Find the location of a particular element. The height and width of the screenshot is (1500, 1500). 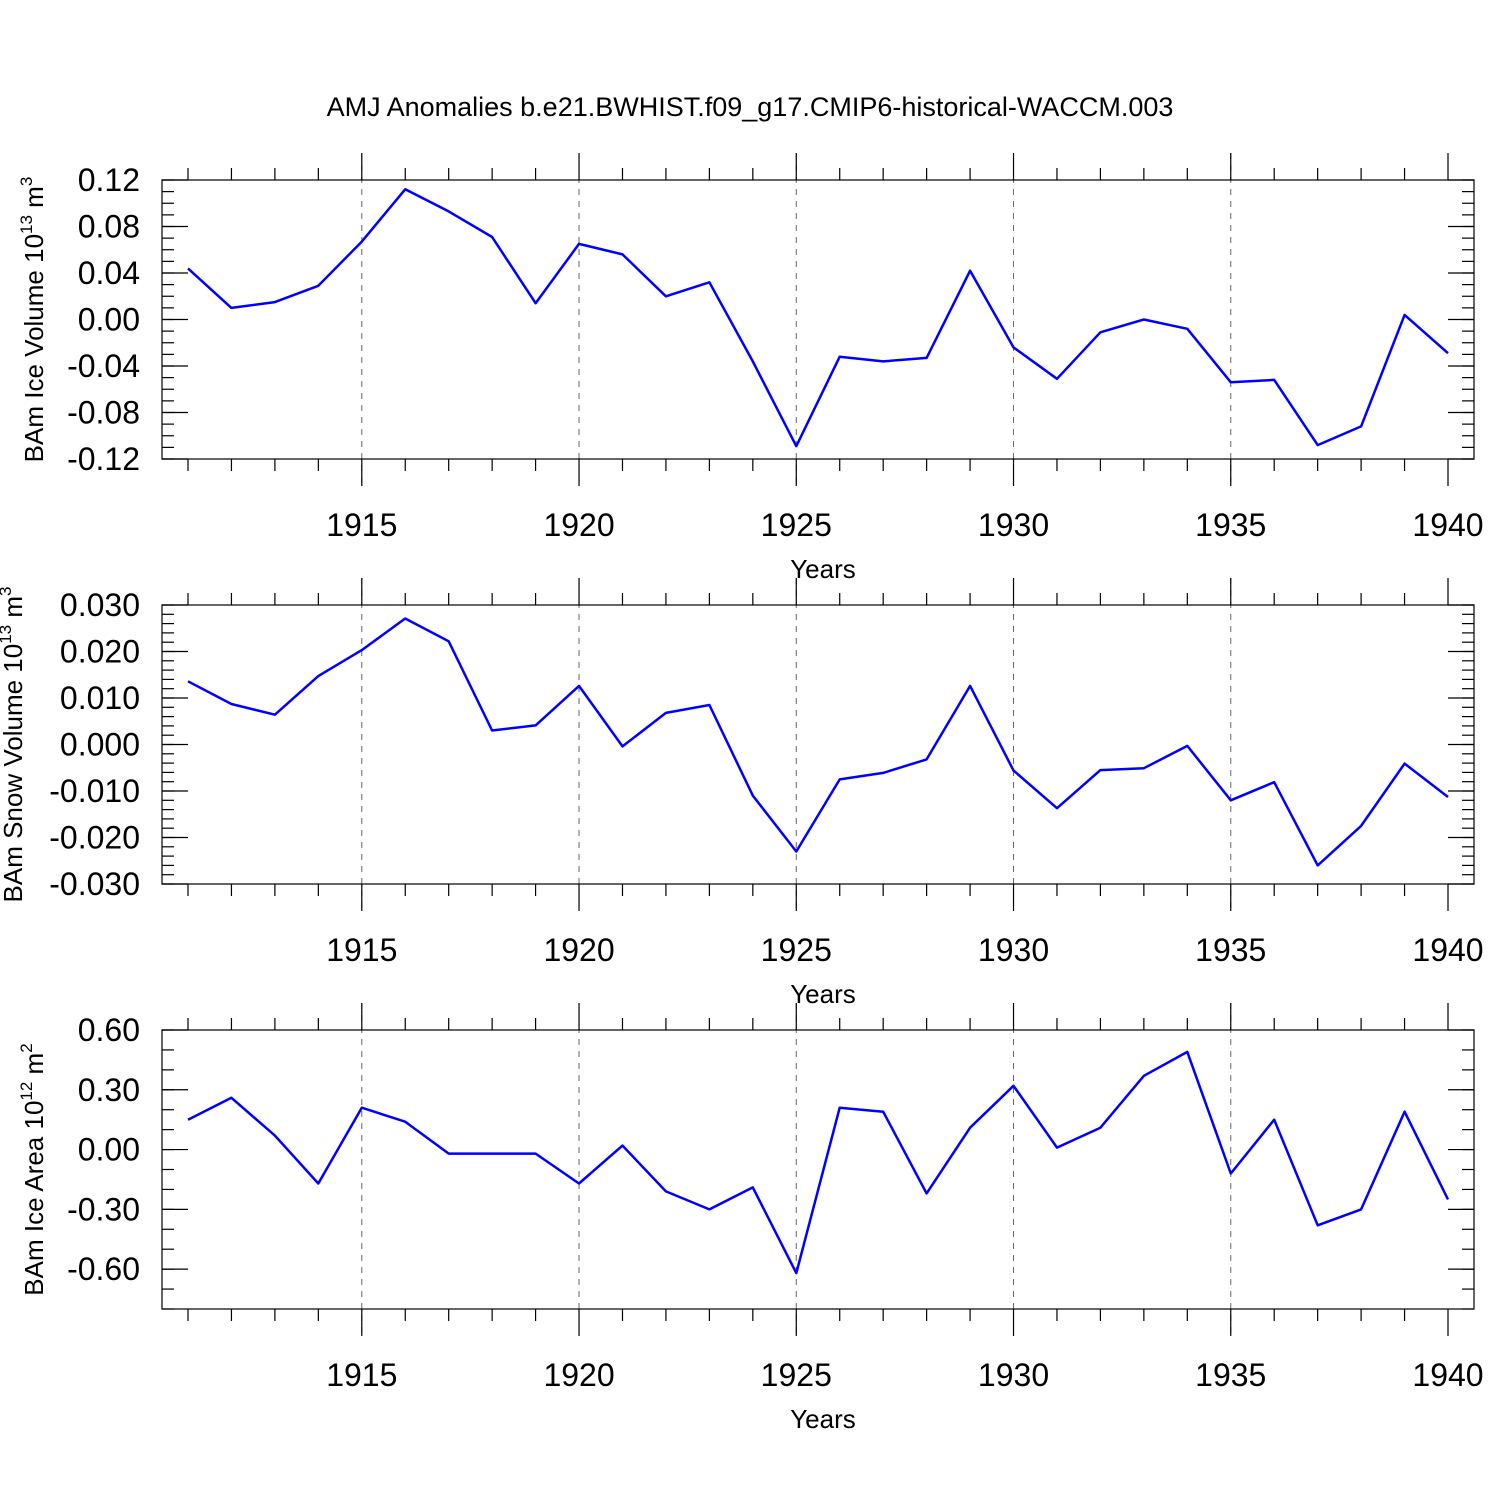

y-tick-label: -0.08 is located at coordinates (103, 413).